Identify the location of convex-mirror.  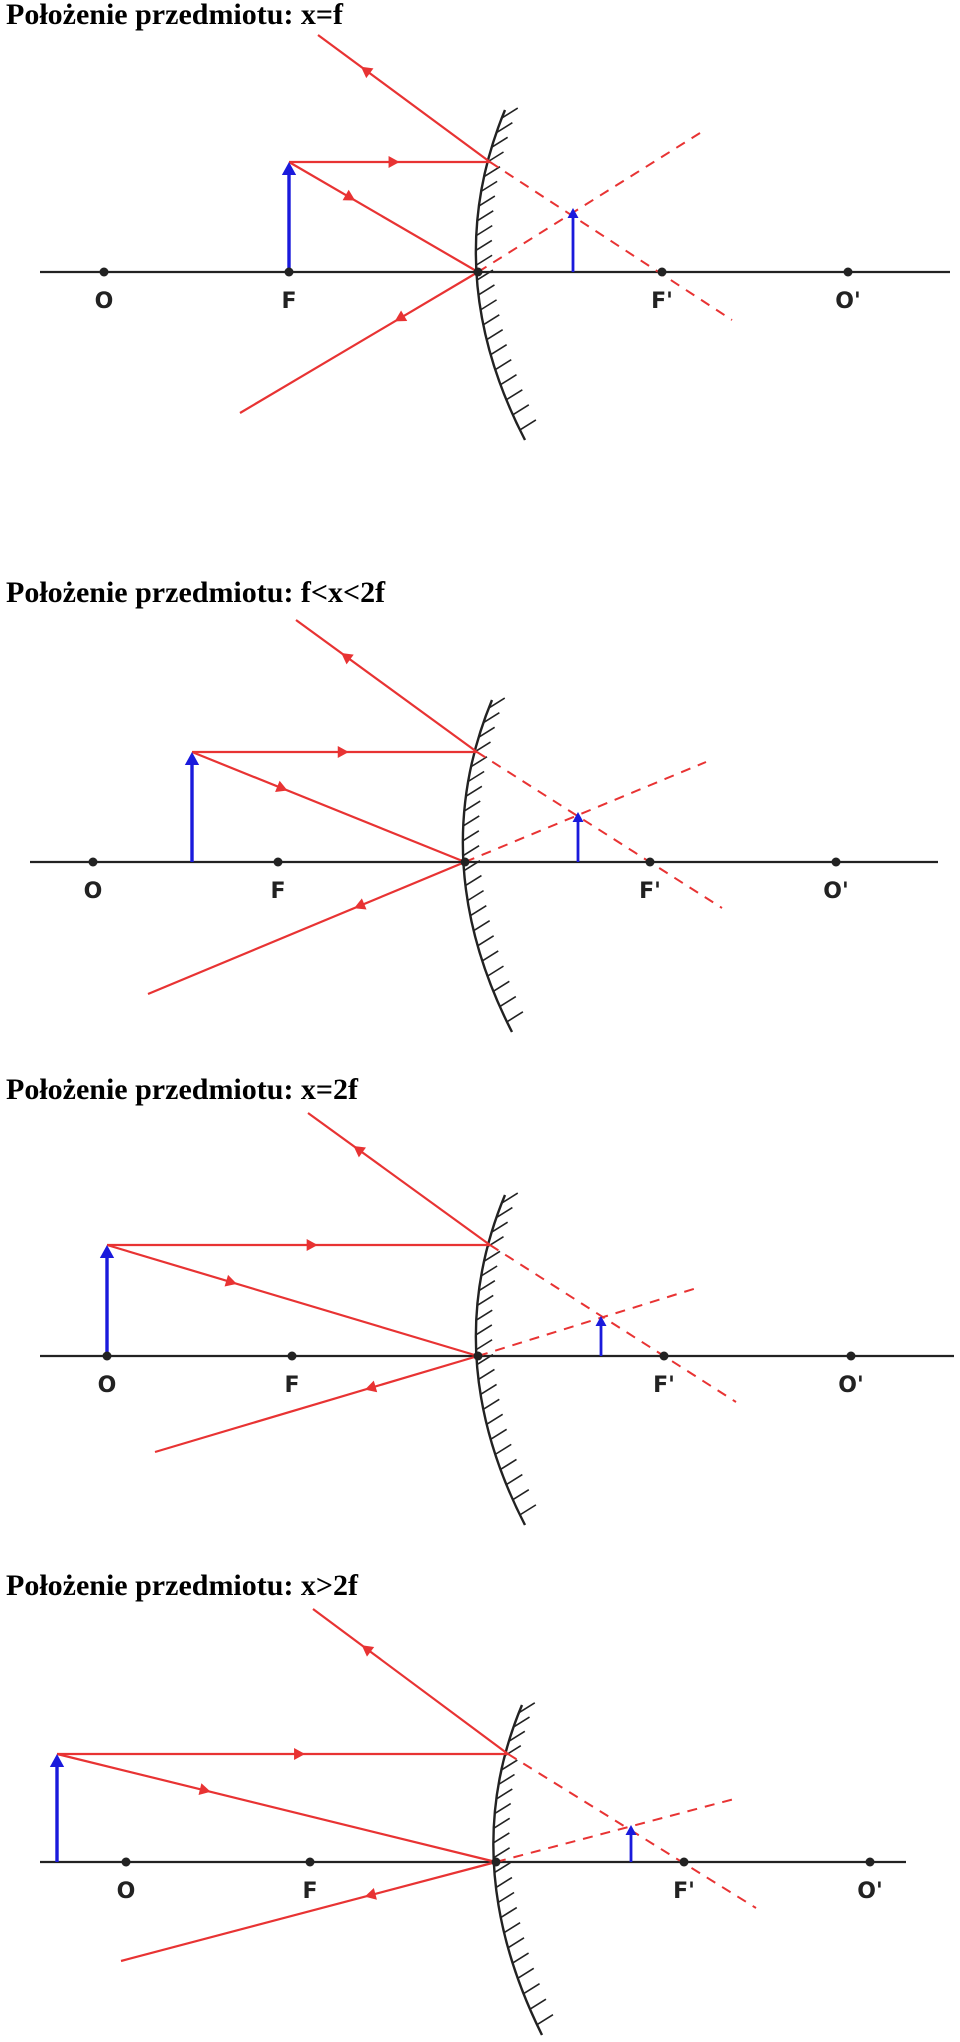
(500, 275).